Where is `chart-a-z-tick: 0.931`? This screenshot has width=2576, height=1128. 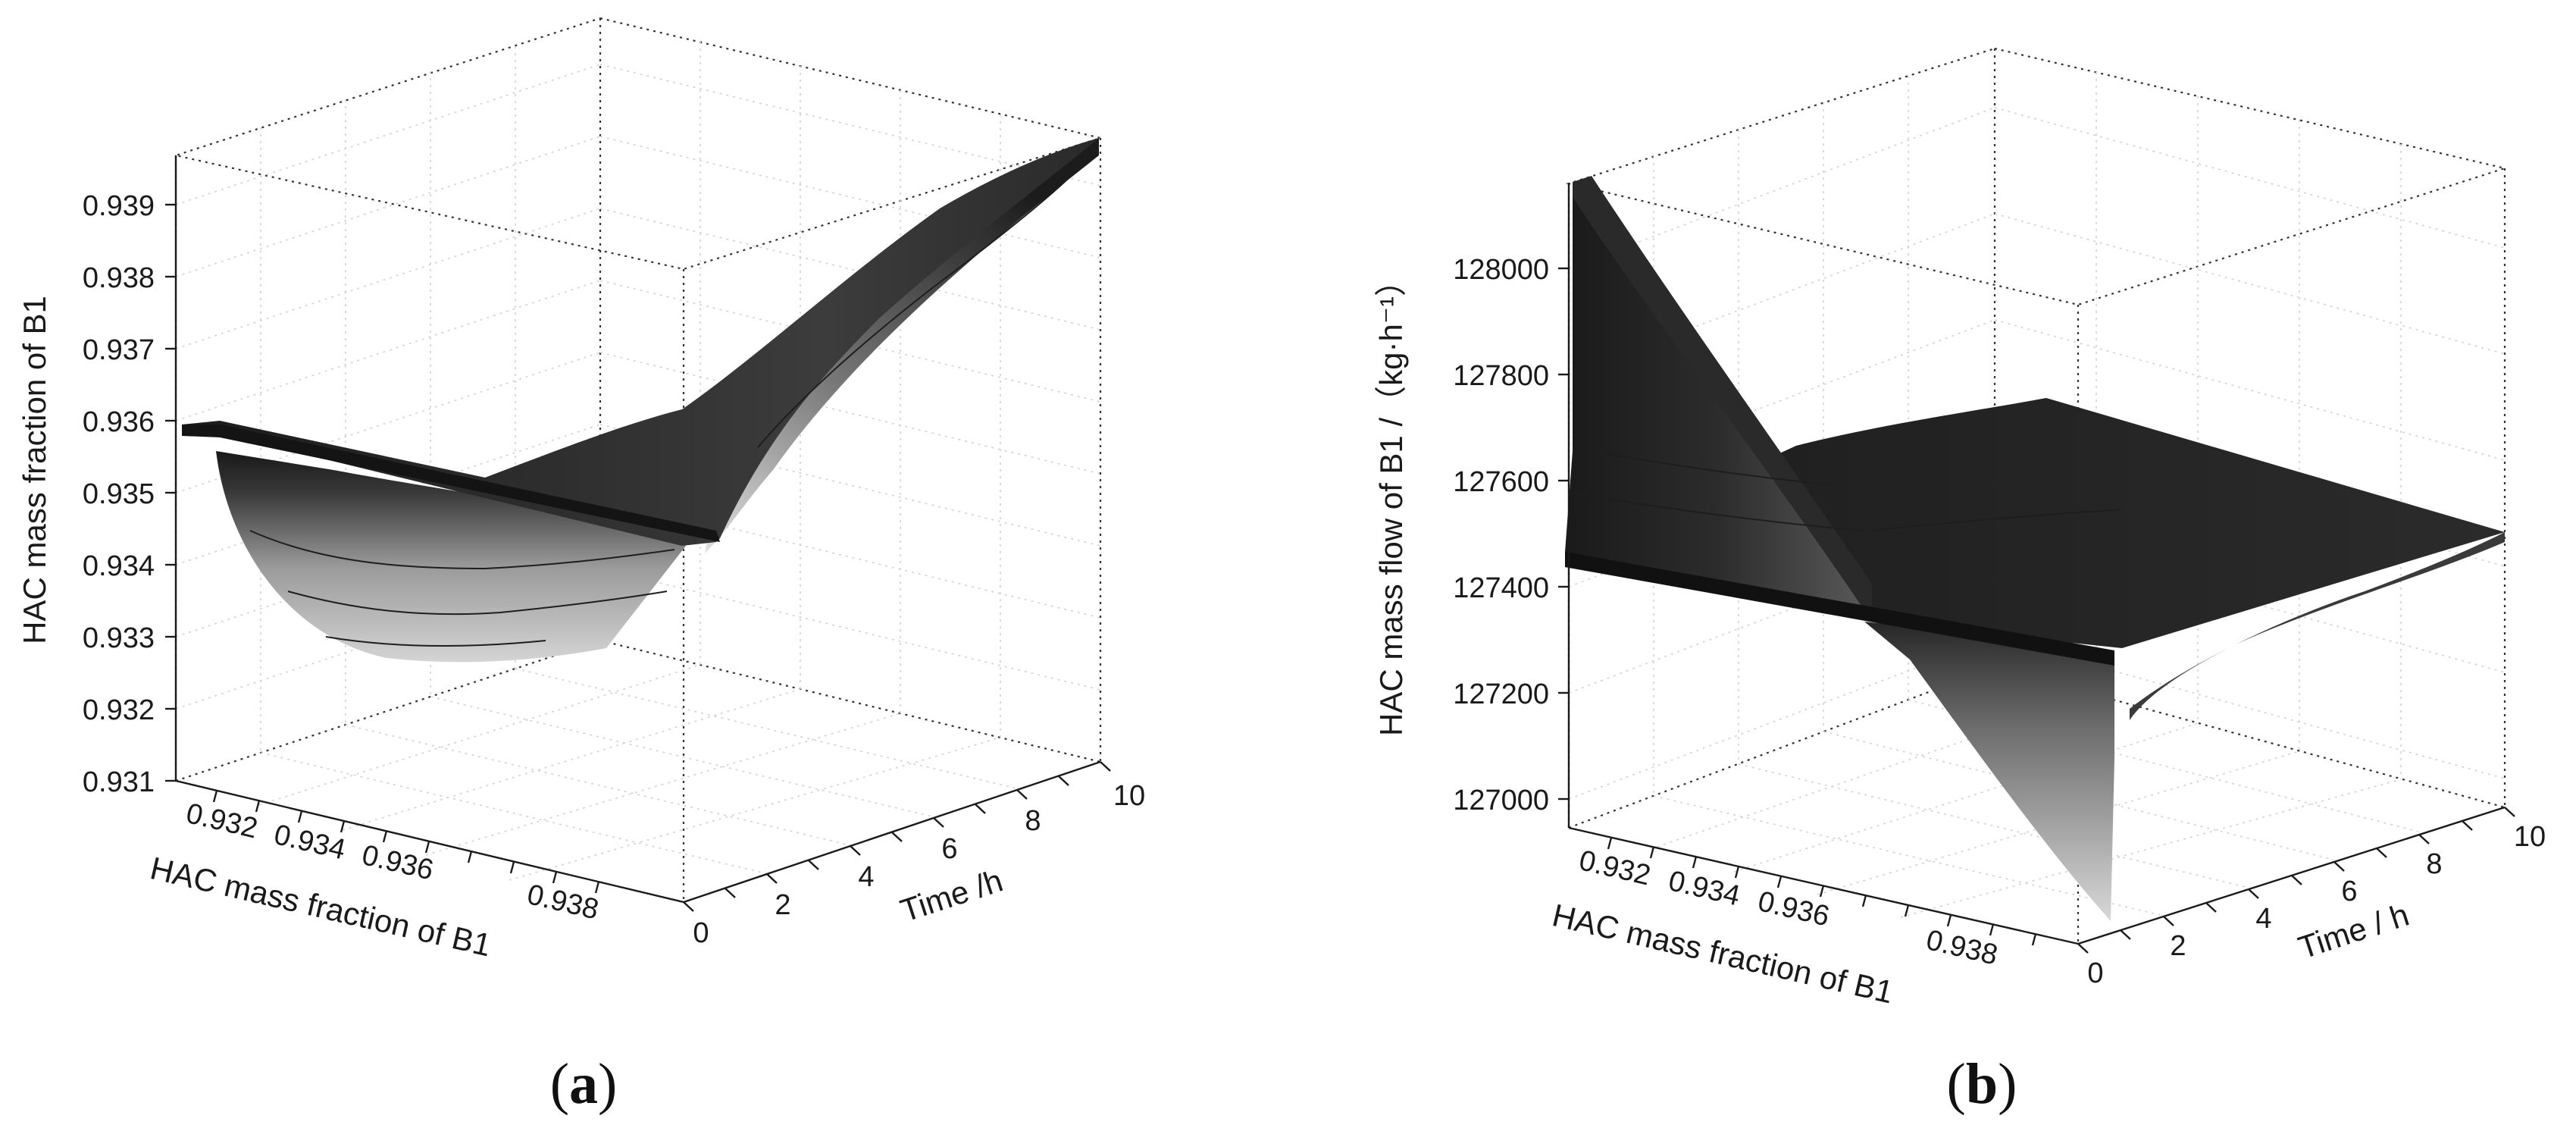 chart-a-z-tick: 0.931 is located at coordinates (119, 782).